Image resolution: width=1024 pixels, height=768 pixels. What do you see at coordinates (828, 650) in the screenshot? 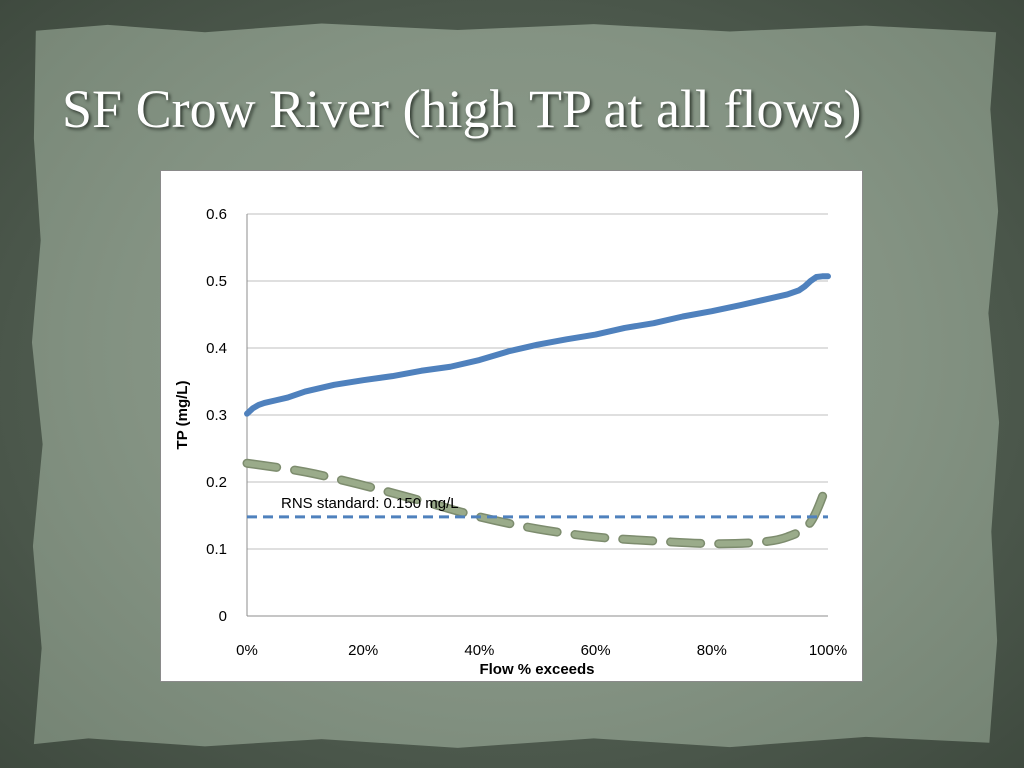
I see `x-tick-label: 100%` at bounding box center [828, 650].